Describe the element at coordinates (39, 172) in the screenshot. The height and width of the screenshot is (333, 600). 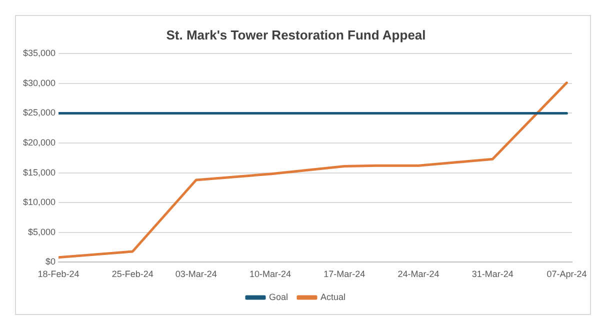
I see `y-tick-label: $15,000` at that location.